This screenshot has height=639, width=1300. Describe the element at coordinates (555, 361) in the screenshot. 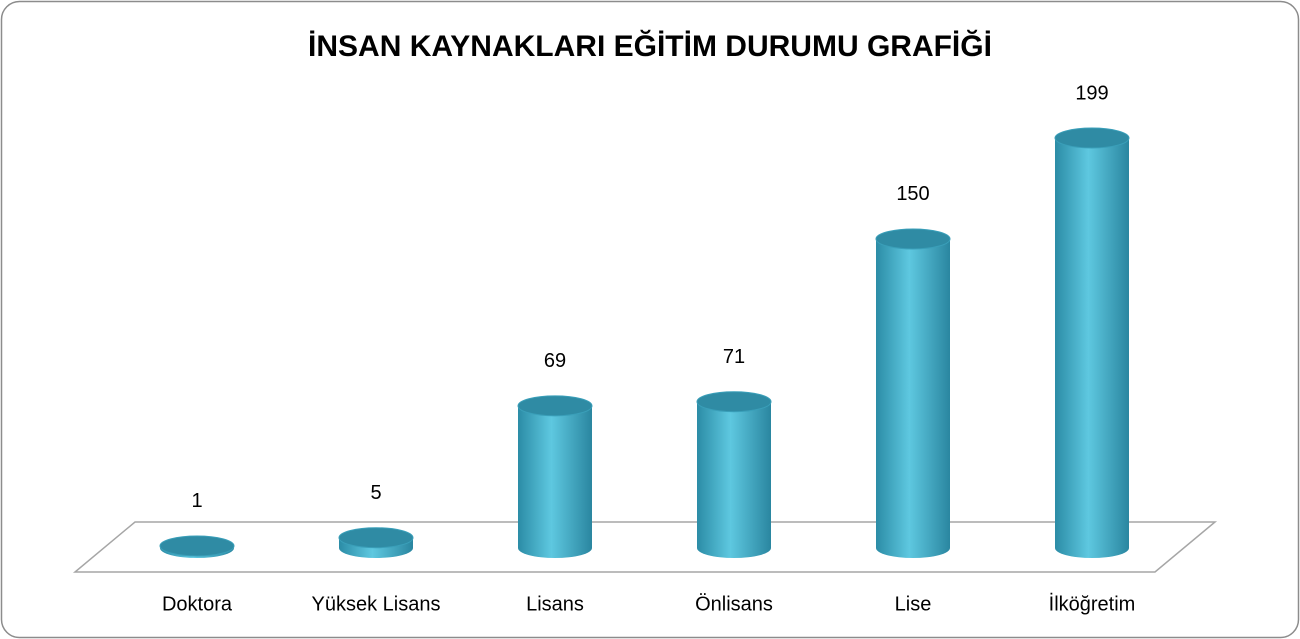

I see `data-label: 69` at that location.